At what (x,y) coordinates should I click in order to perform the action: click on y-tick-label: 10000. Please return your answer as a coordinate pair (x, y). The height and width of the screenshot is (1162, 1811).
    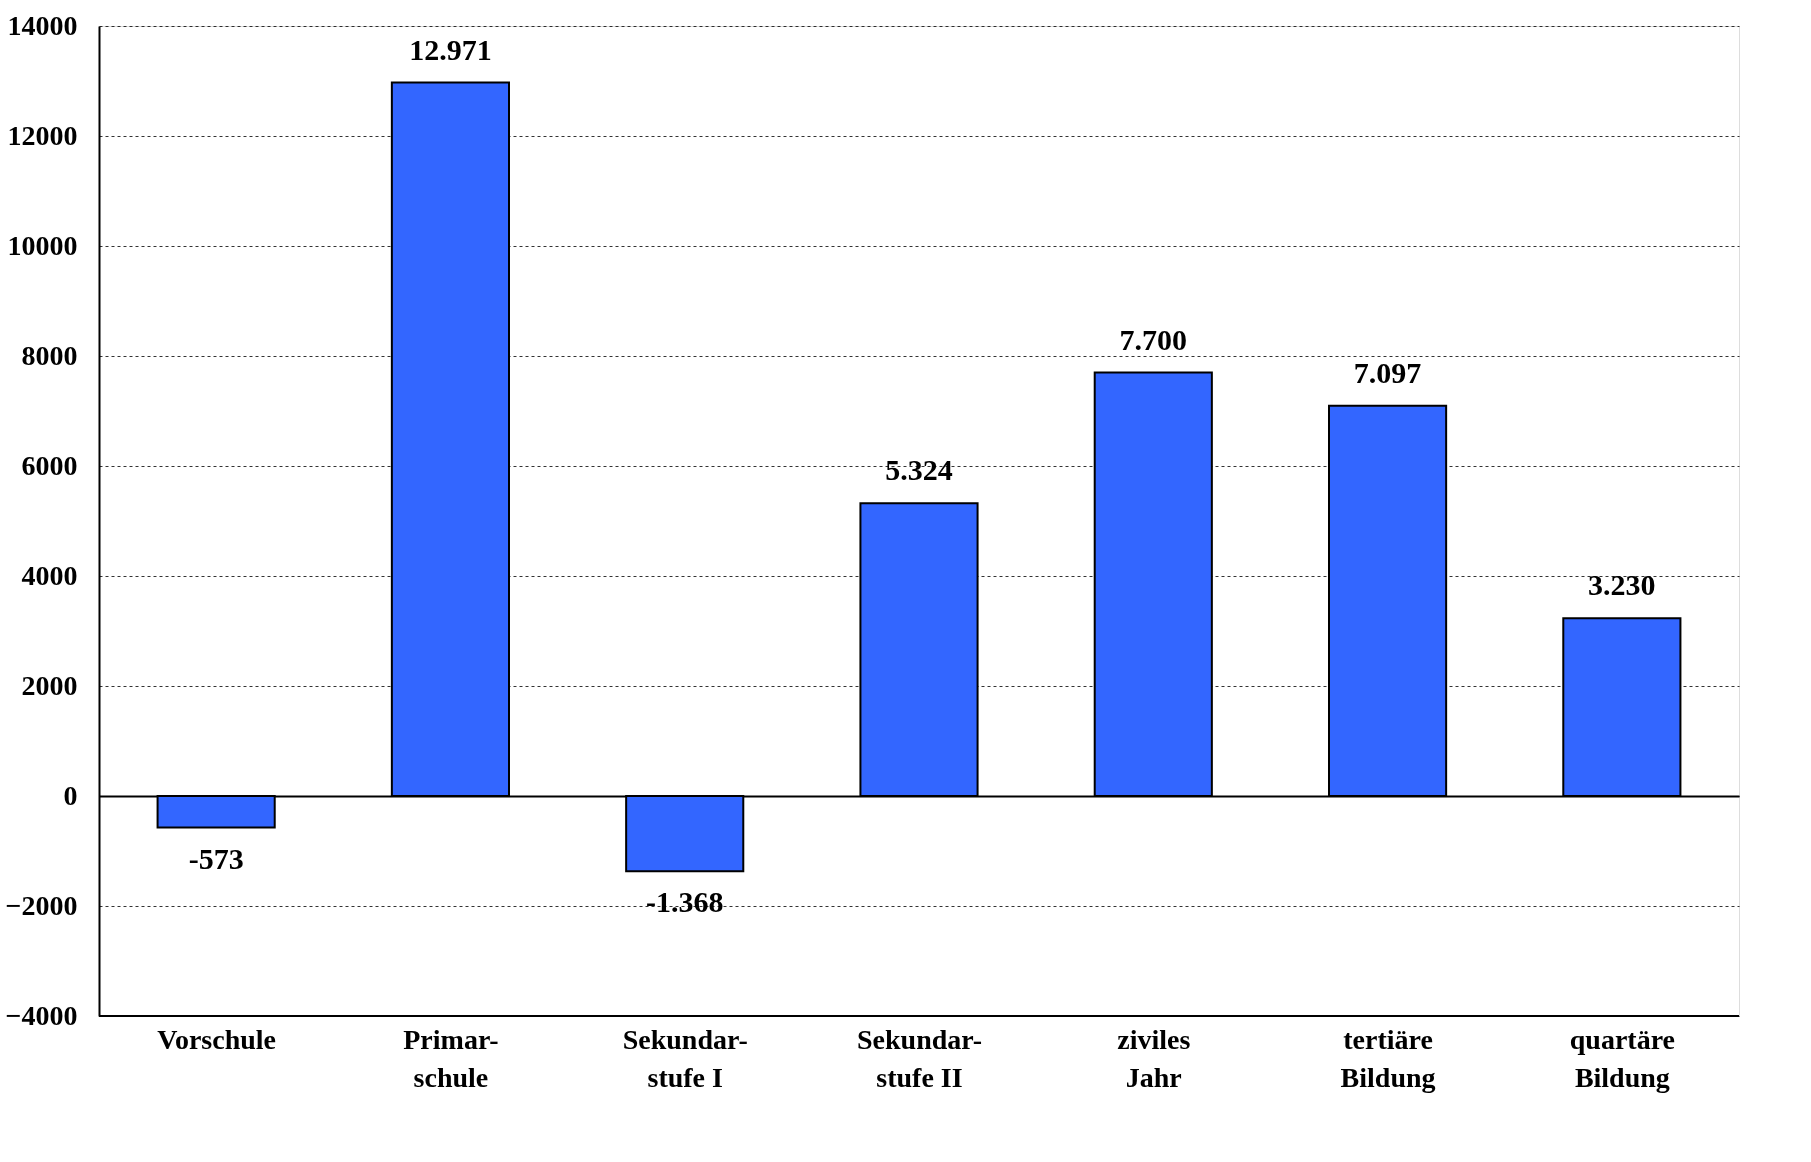
    Looking at the image, I should click on (42, 245).